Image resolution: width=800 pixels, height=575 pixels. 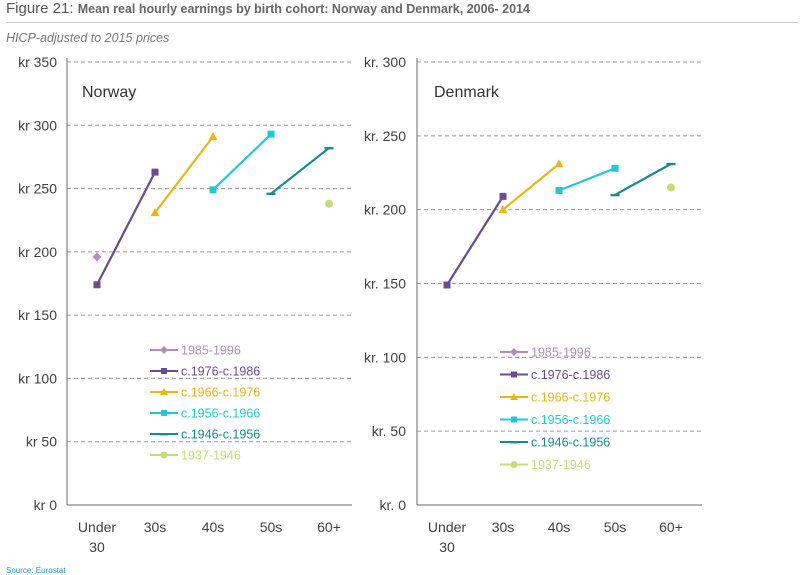 I want to click on panel-title: Denmark, so click(x=467, y=92).